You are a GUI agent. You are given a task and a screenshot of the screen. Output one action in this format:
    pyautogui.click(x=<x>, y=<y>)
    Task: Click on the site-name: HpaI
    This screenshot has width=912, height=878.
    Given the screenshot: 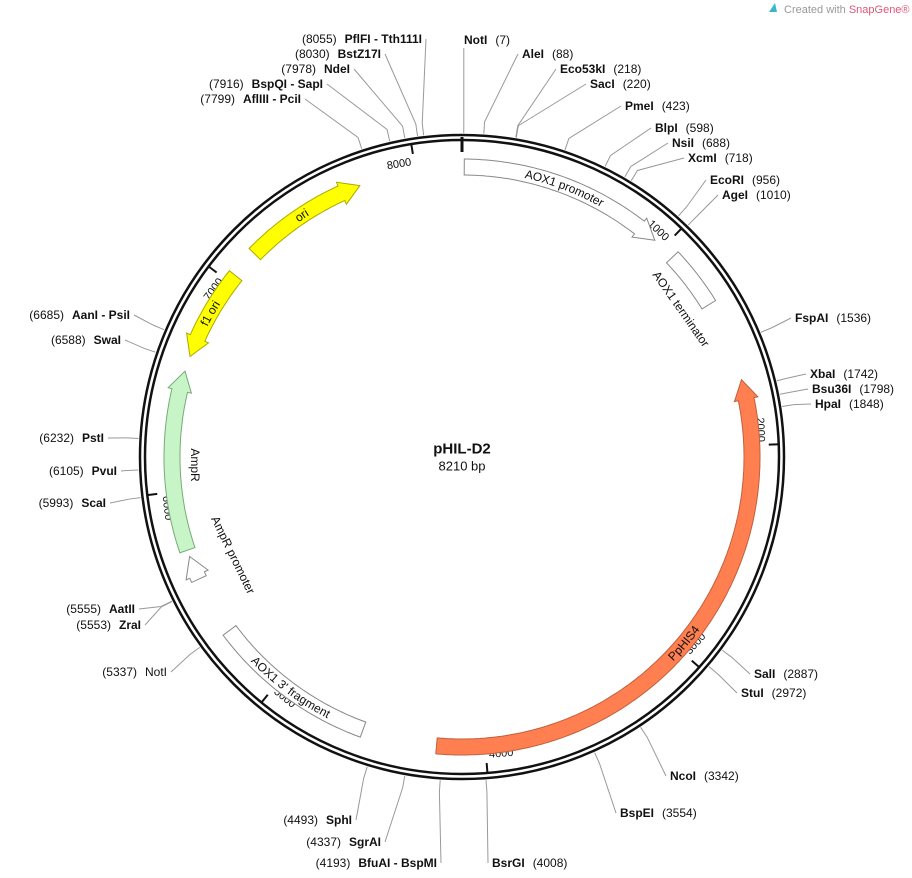 What is the action you would take?
    pyautogui.click(x=828, y=404)
    